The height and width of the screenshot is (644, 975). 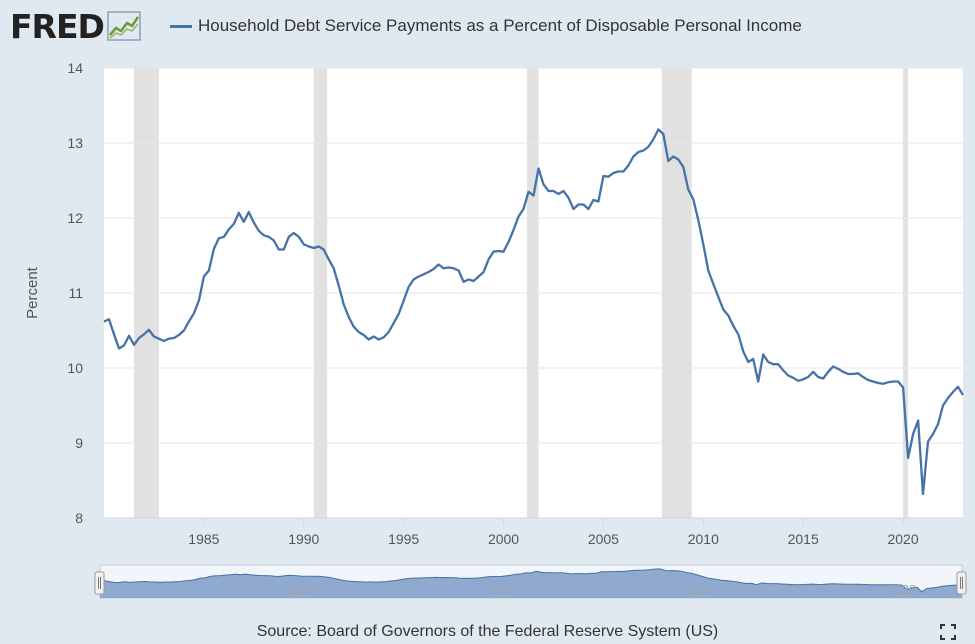 What do you see at coordinates (32, 292) in the screenshot?
I see `y-axis-title: Percent` at bounding box center [32, 292].